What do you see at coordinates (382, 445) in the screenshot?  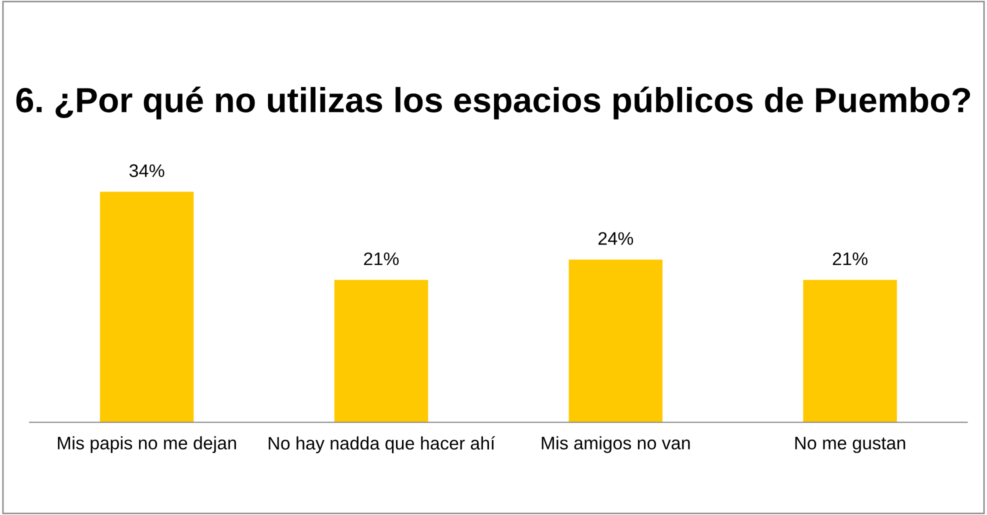 I see `x-tick-label: No hay nadda que hacer ahí` at bounding box center [382, 445].